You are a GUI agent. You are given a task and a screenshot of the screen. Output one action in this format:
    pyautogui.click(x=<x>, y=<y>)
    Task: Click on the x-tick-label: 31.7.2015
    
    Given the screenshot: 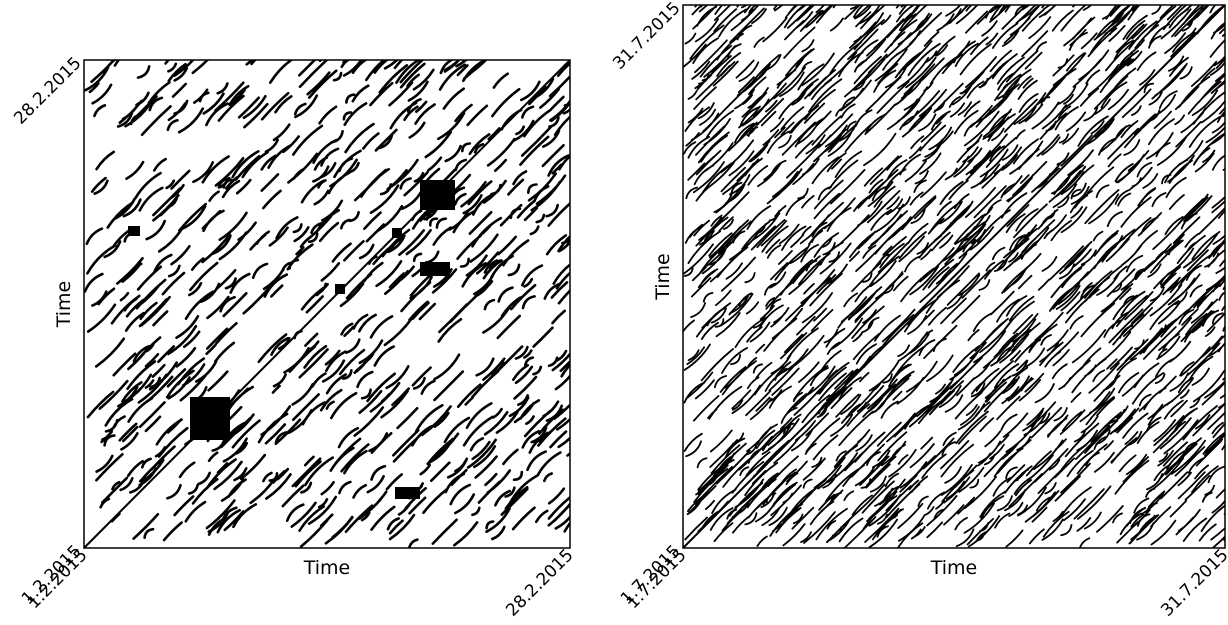 What is the action you would take?
    pyautogui.click(x=1192, y=582)
    